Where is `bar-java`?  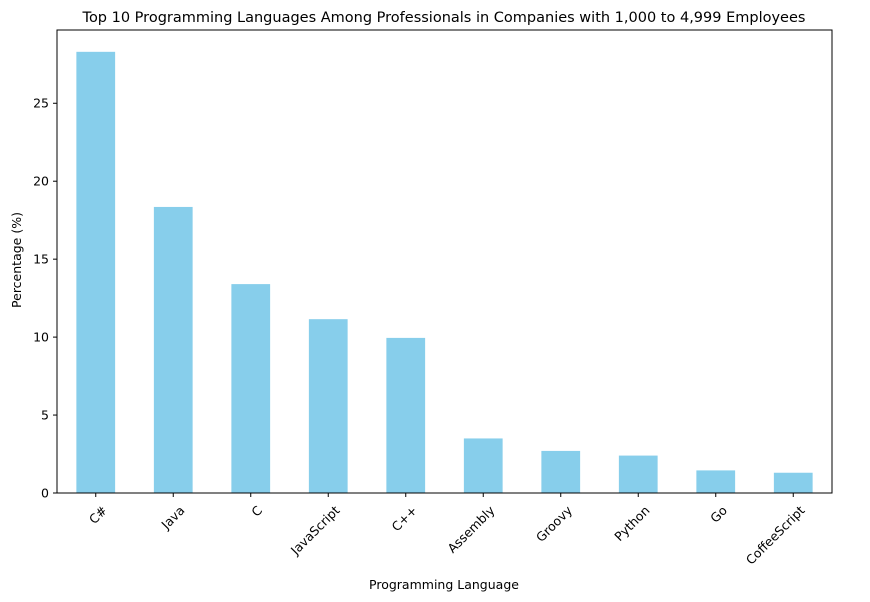
bar-java is located at coordinates (173, 349).